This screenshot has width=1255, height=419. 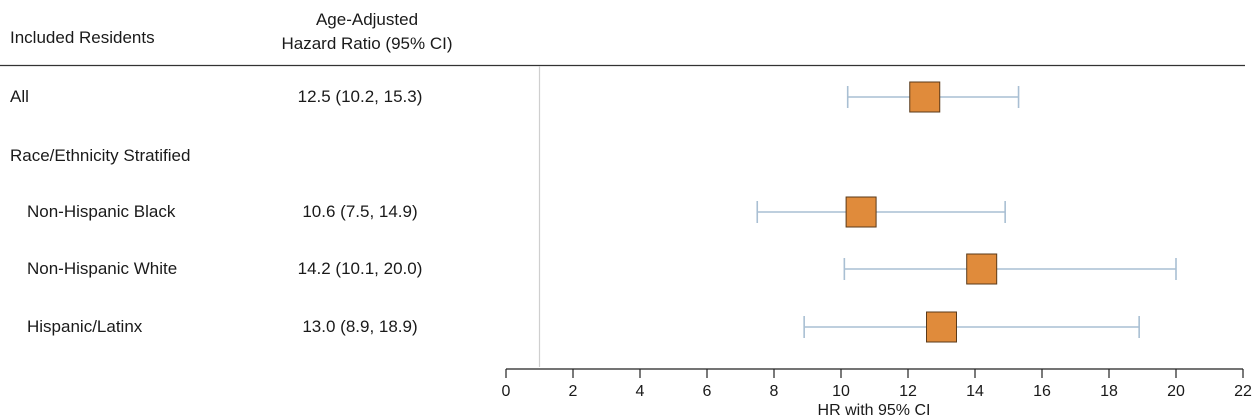 What do you see at coordinates (101, 211) in the screenshot?
I see `row-label-non-hispanic-black: Non-Hispanic Black` at bounding box center [101, 211].